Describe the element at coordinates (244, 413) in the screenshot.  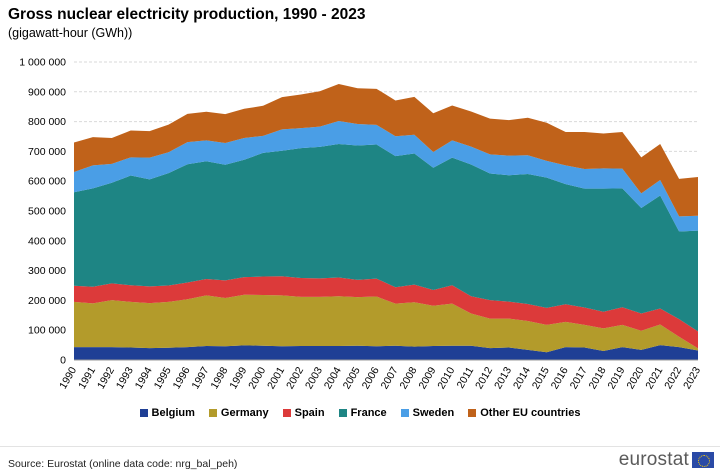
I see `legend-label: Germany` at that location.